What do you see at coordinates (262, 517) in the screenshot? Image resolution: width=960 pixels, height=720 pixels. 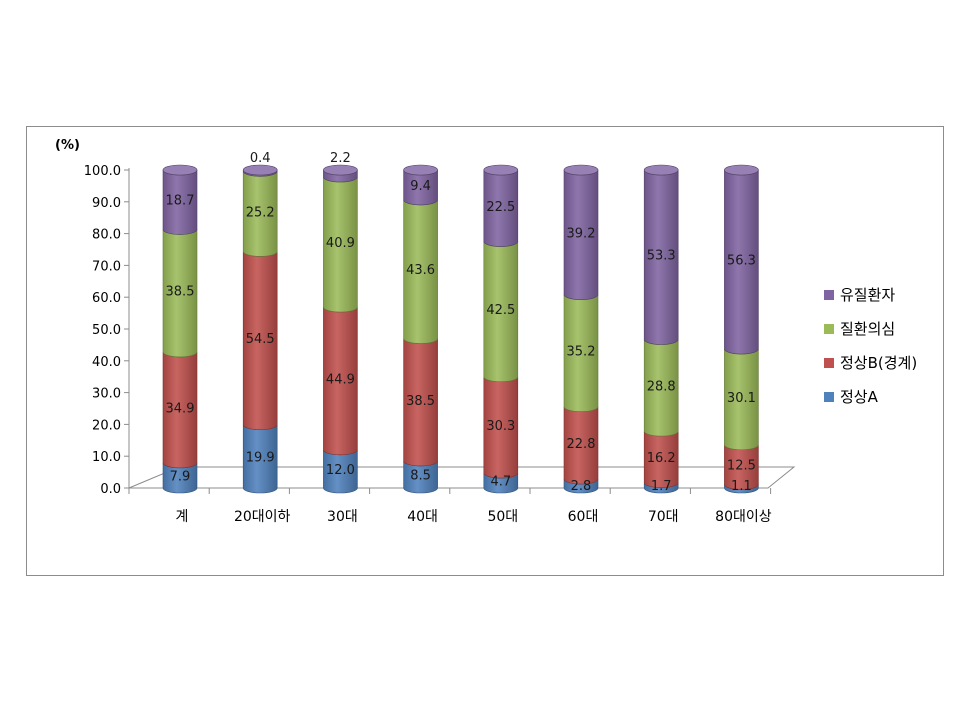 I see `x-tick-label: 20대이하` at bounding box center [262, 517].